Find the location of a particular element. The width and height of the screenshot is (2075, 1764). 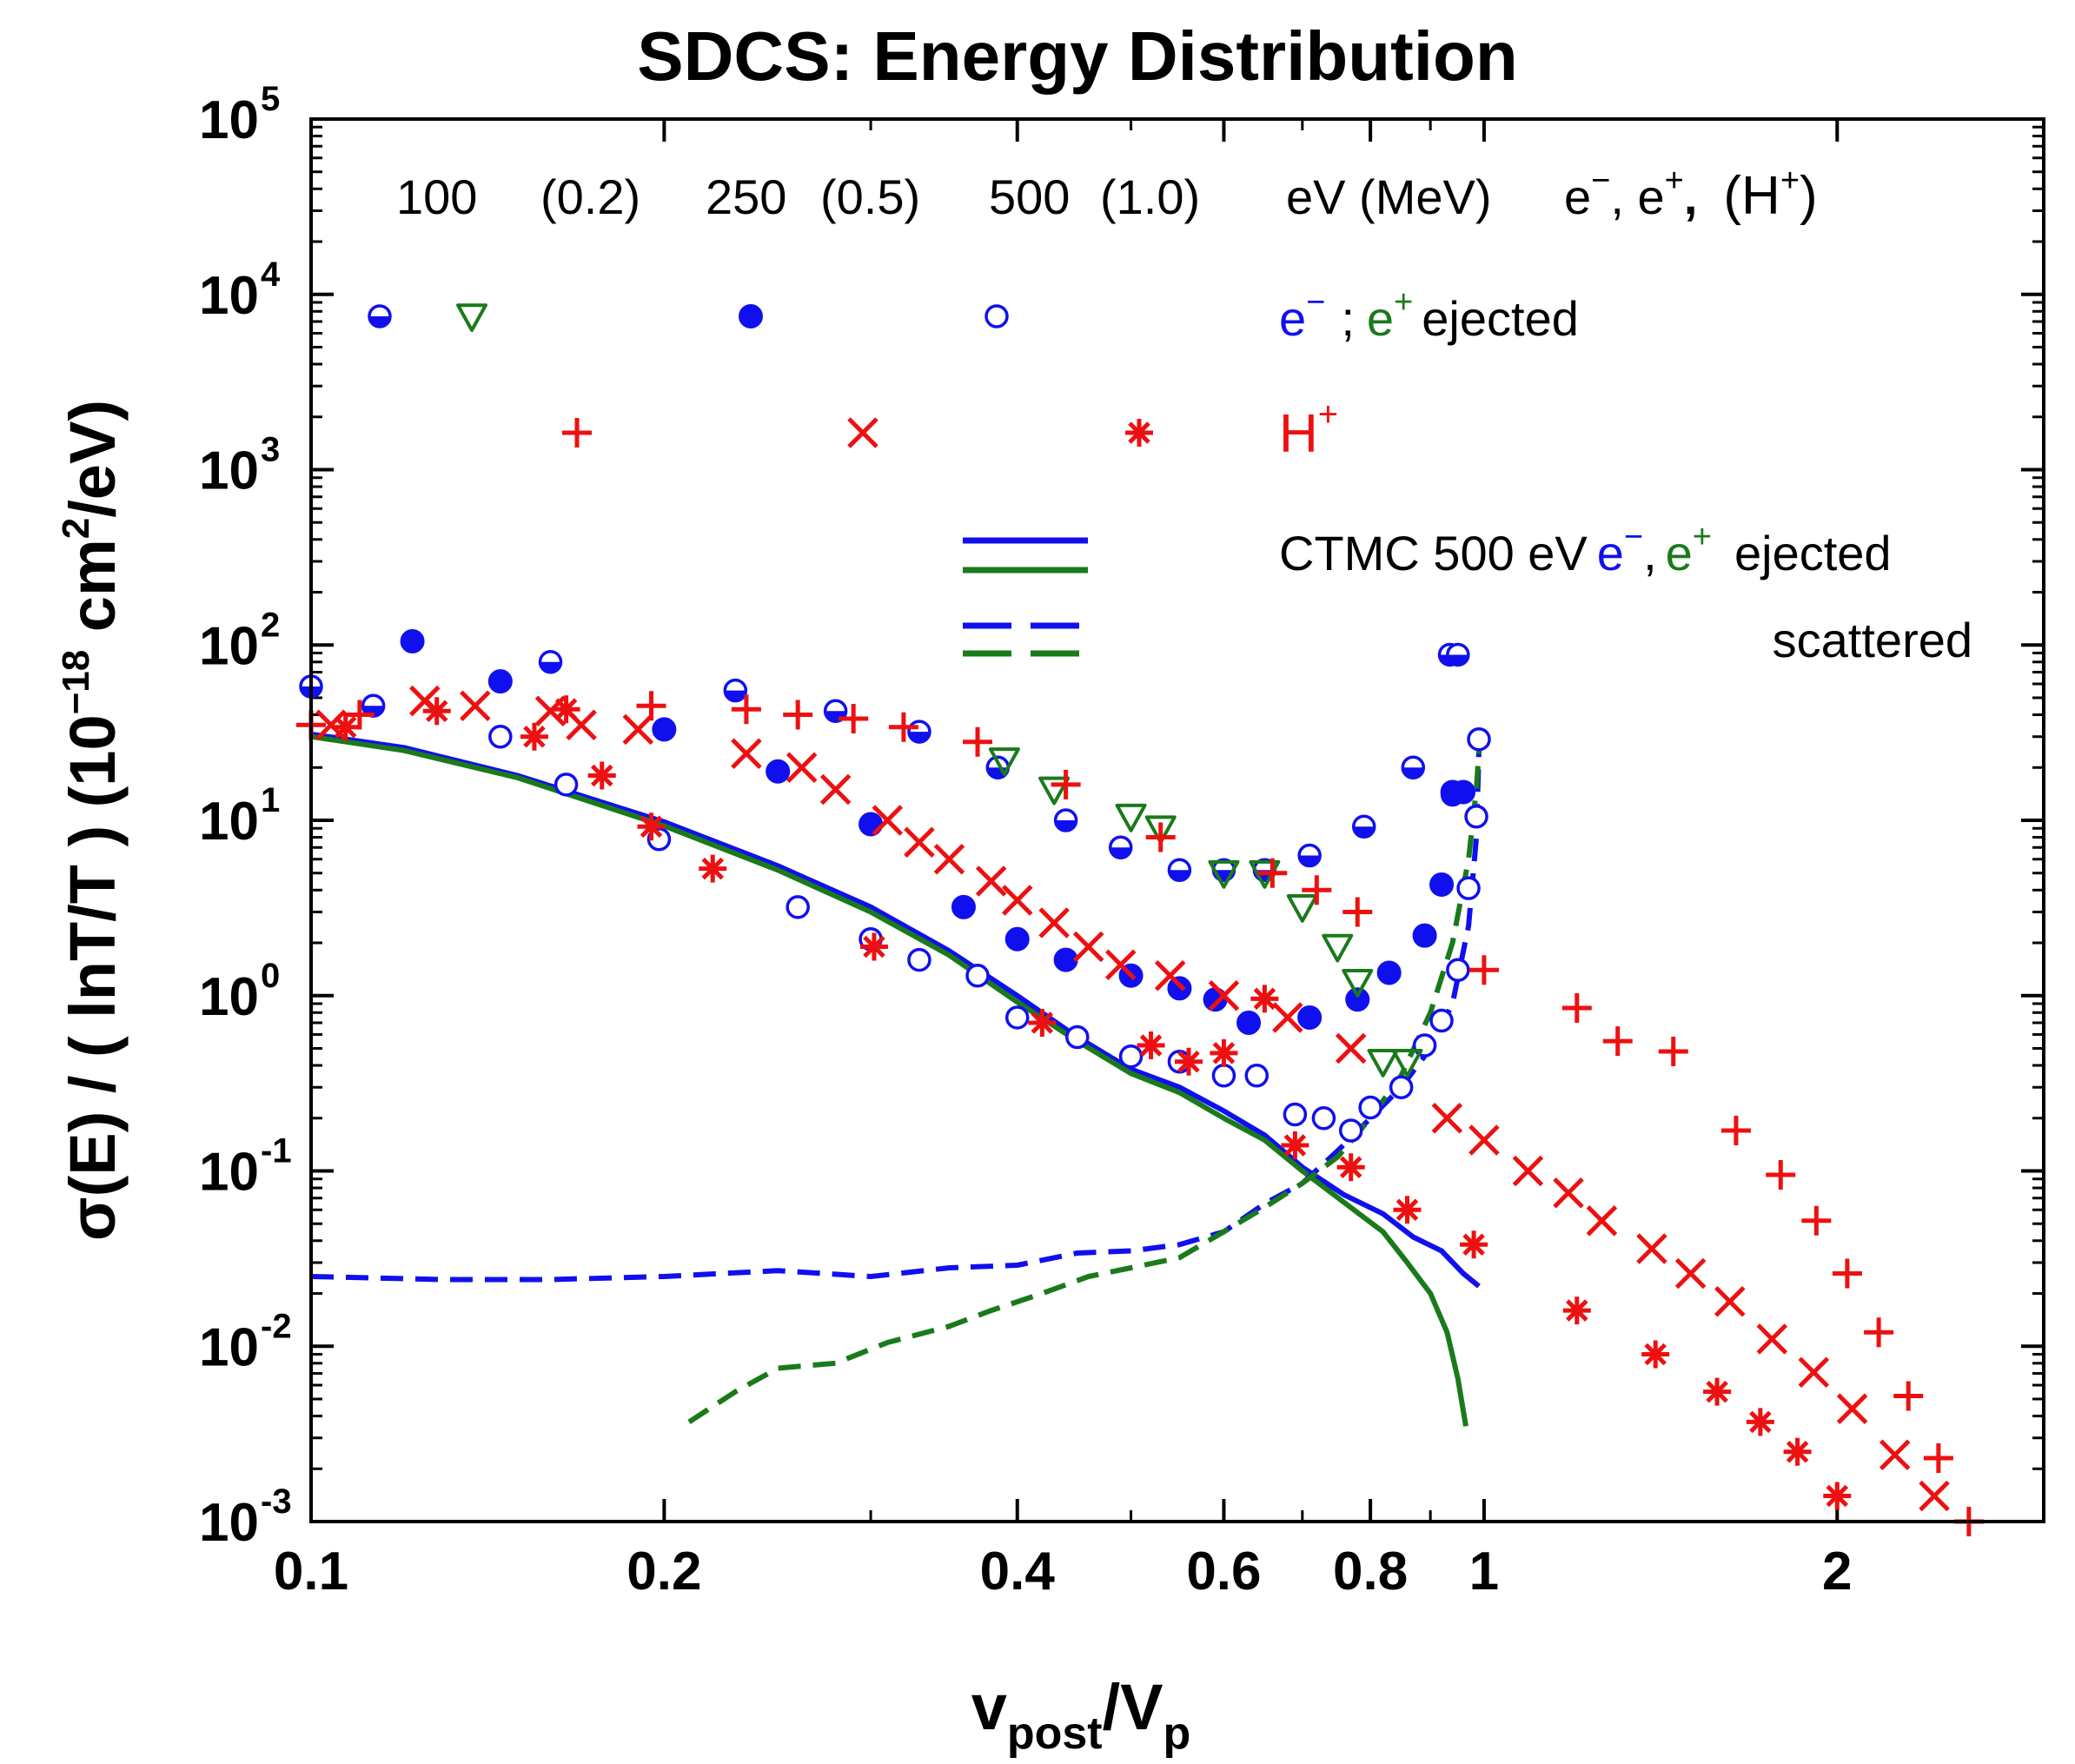

y-tick-exponent: 4 is located at coordinates (271, 274).